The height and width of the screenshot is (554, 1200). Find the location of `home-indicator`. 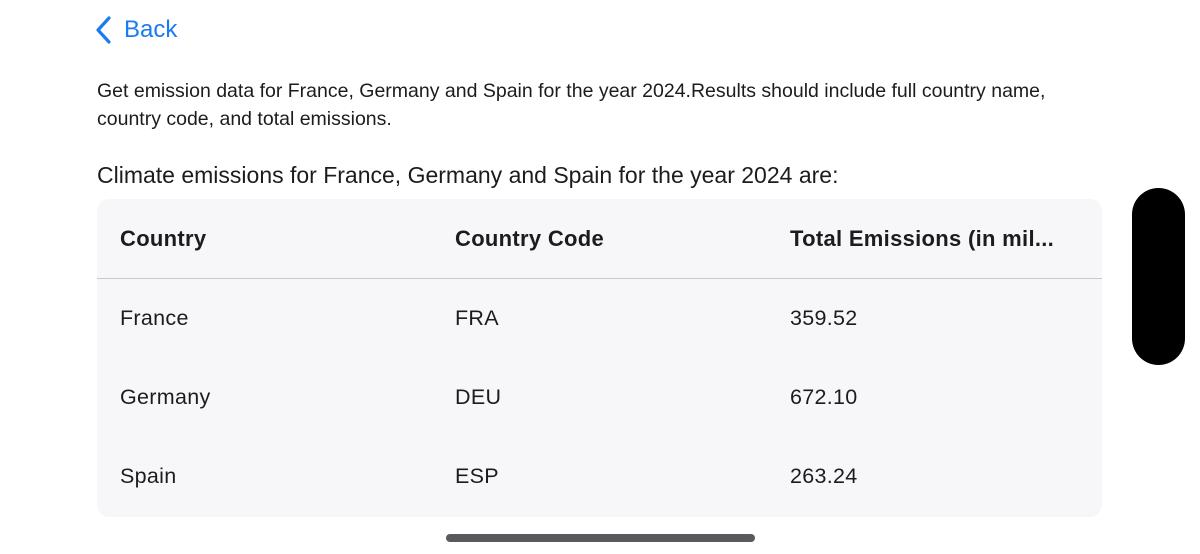

home-indicator is located at coordinates (600, 538).